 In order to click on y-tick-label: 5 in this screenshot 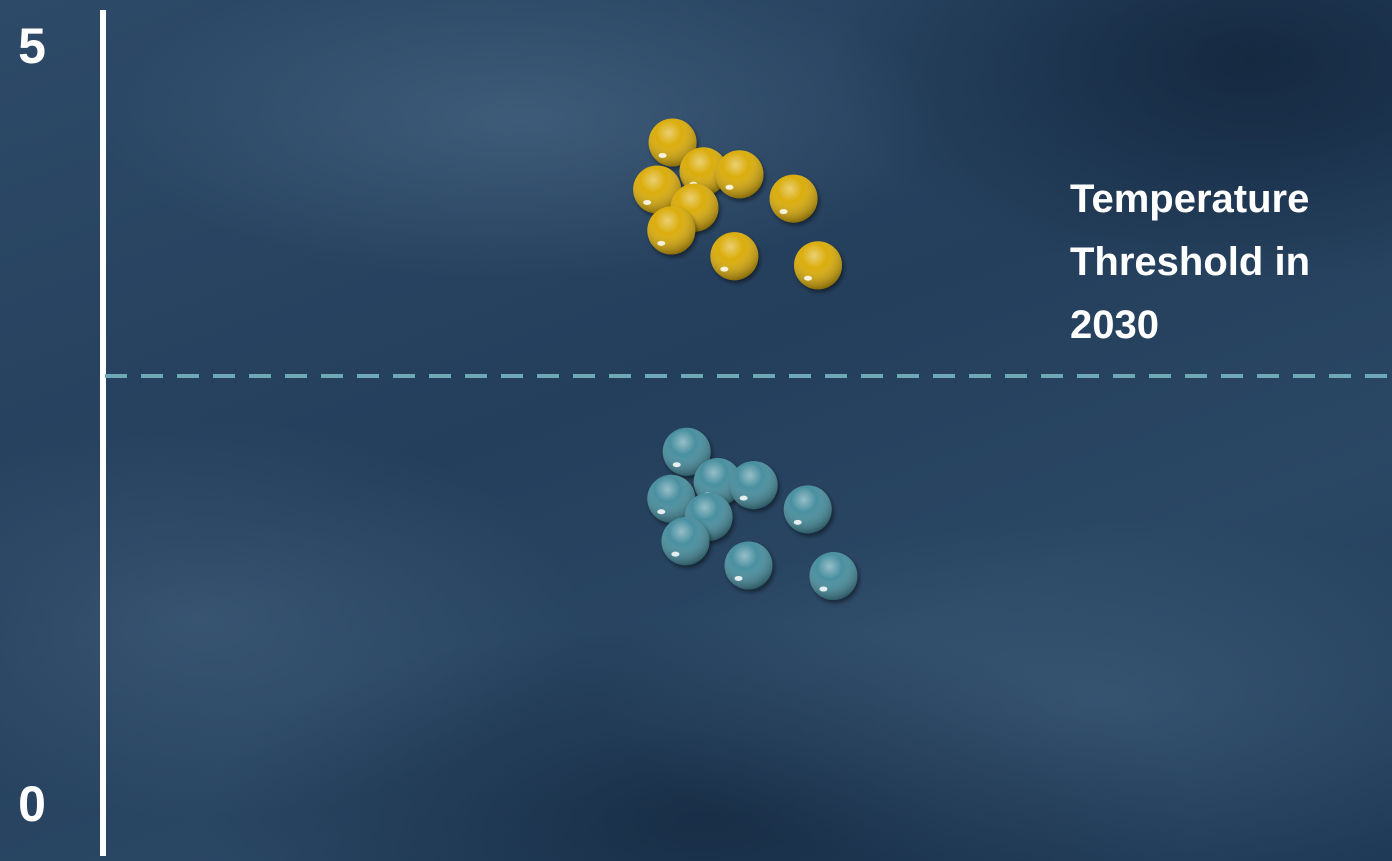, I will do `click(32, 46)`.